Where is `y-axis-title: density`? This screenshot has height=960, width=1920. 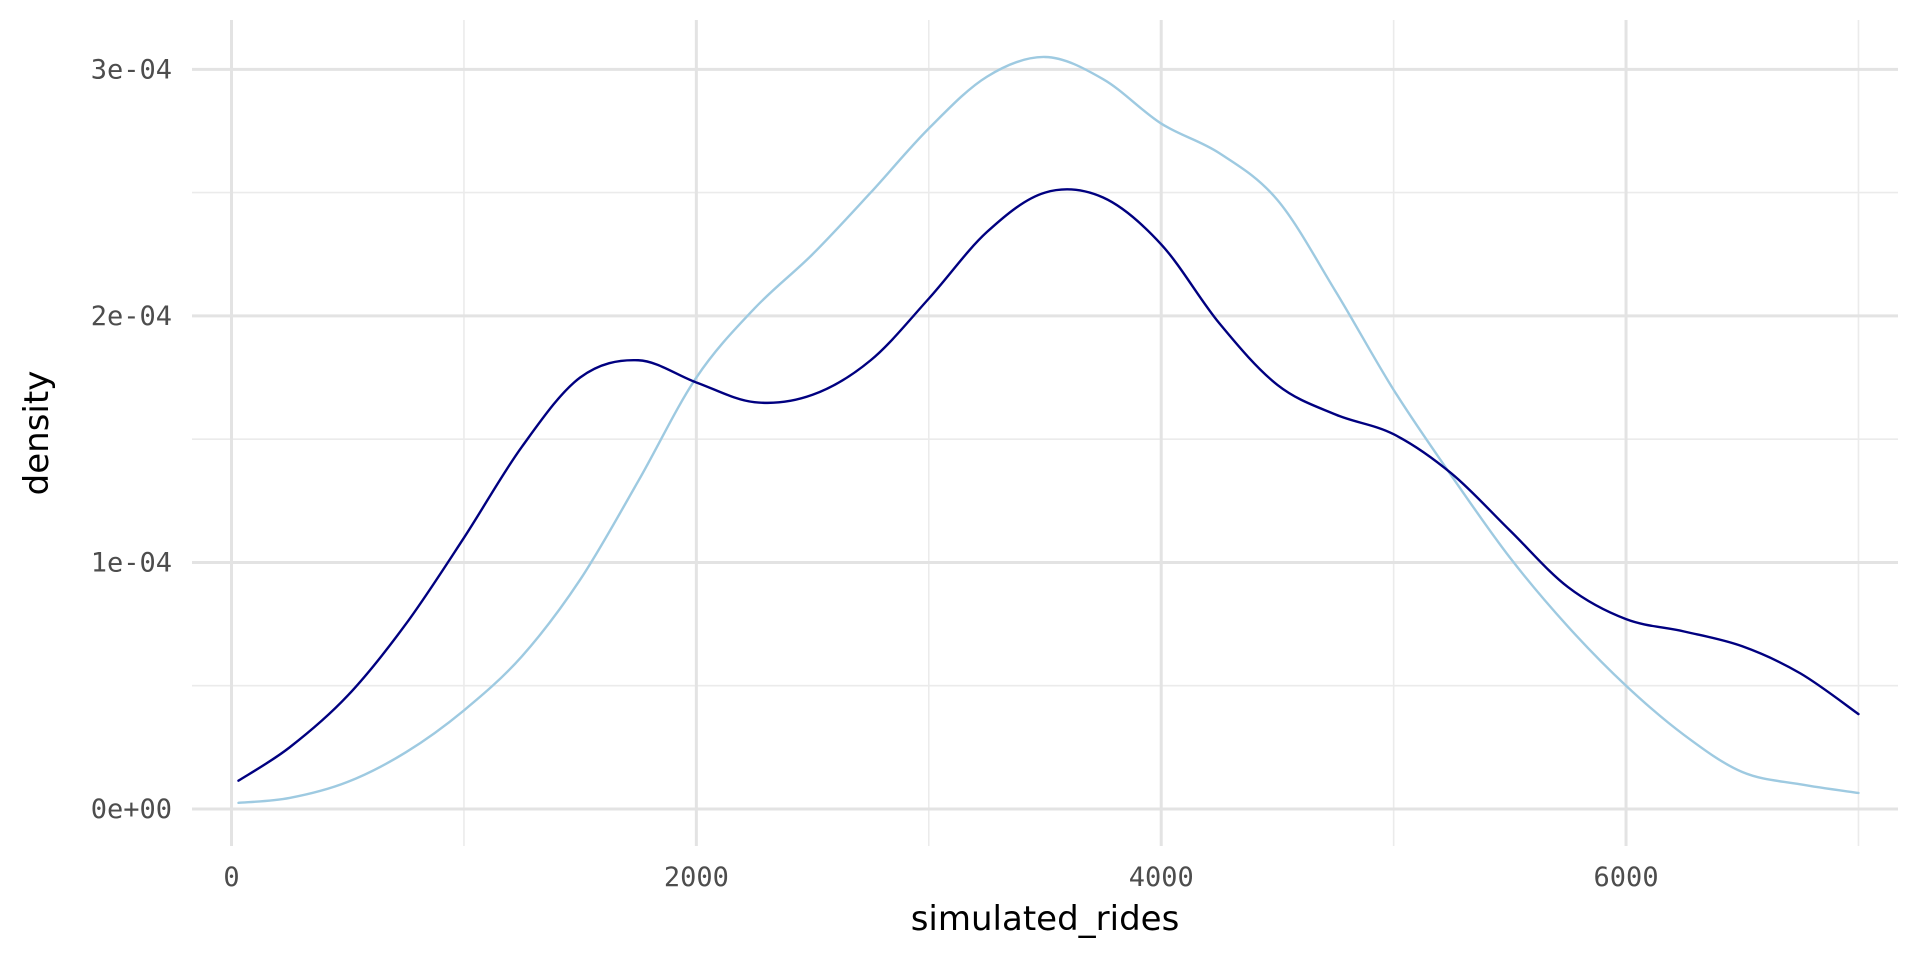 y-axis-title: density is located at coordinates (37, 433).